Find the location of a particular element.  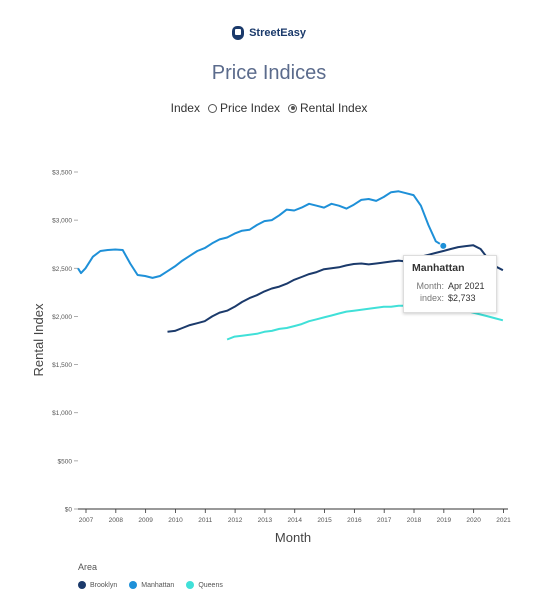

y-tick-label: $0 is located at coordinates (69, 510).